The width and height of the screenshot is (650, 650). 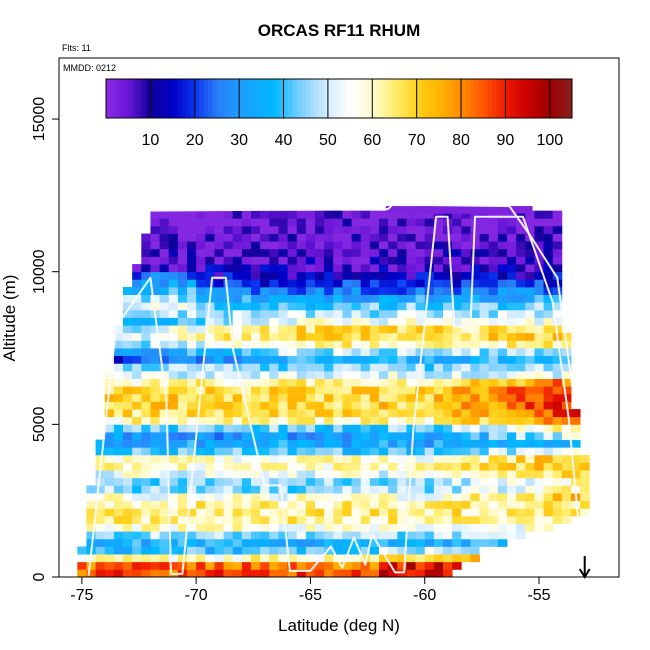 What do you see at coordinates (9, 318) in the screenshot?
I see `y-axis-label: Altitude (m)` at bounding box center [9, 318].